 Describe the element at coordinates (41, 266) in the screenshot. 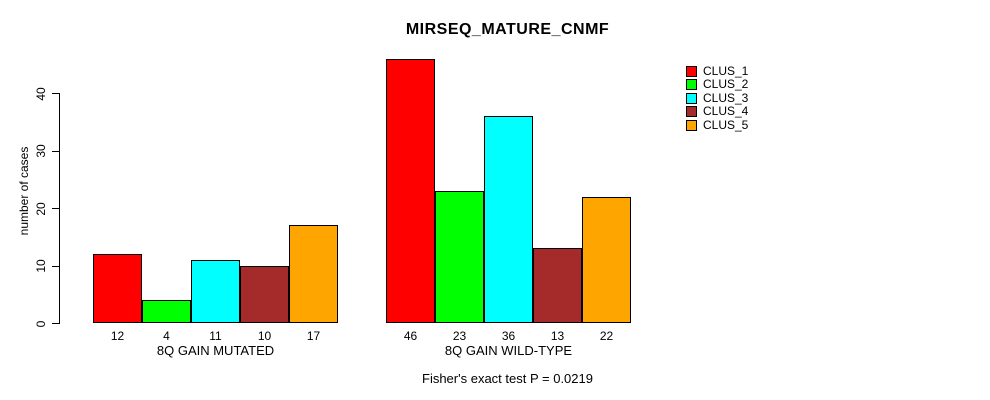

I see `y-axis-tick-label: 10` at that location.